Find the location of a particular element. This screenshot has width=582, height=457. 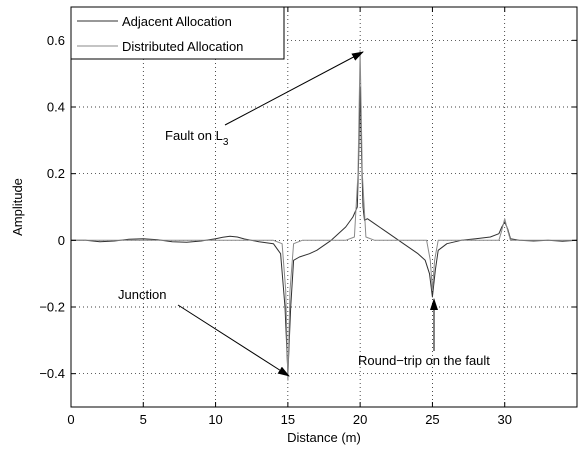

x-tick-label: 0 is located at coordinates (70, 419).